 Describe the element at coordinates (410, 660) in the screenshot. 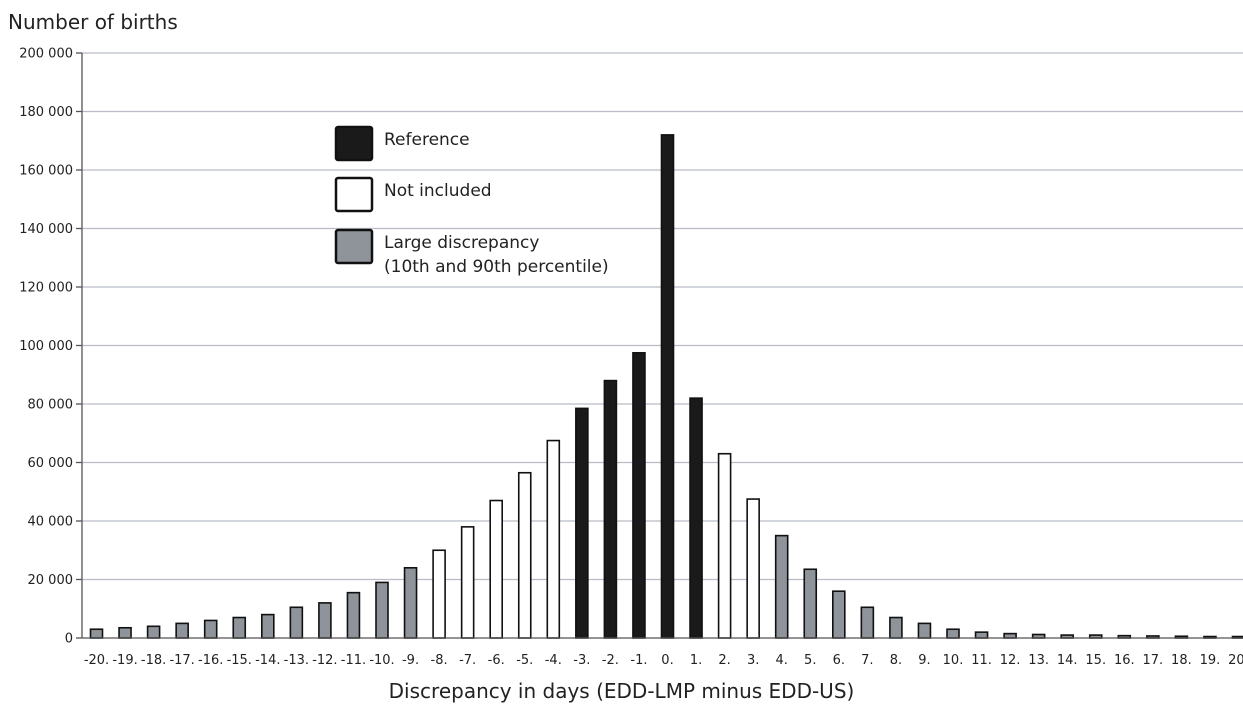

I see `x-tick-label: -9.` at that location.